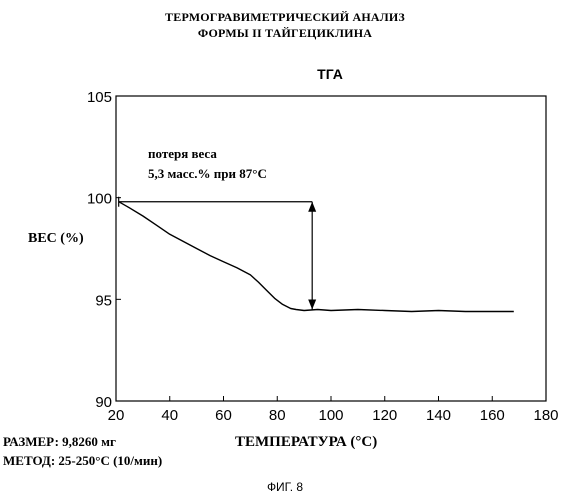 The image size is (570, 500). What do you see at coordinates (330, 415) in the screenshot?
I see `x-tick-label: 100` at bounding box center [330, 415].